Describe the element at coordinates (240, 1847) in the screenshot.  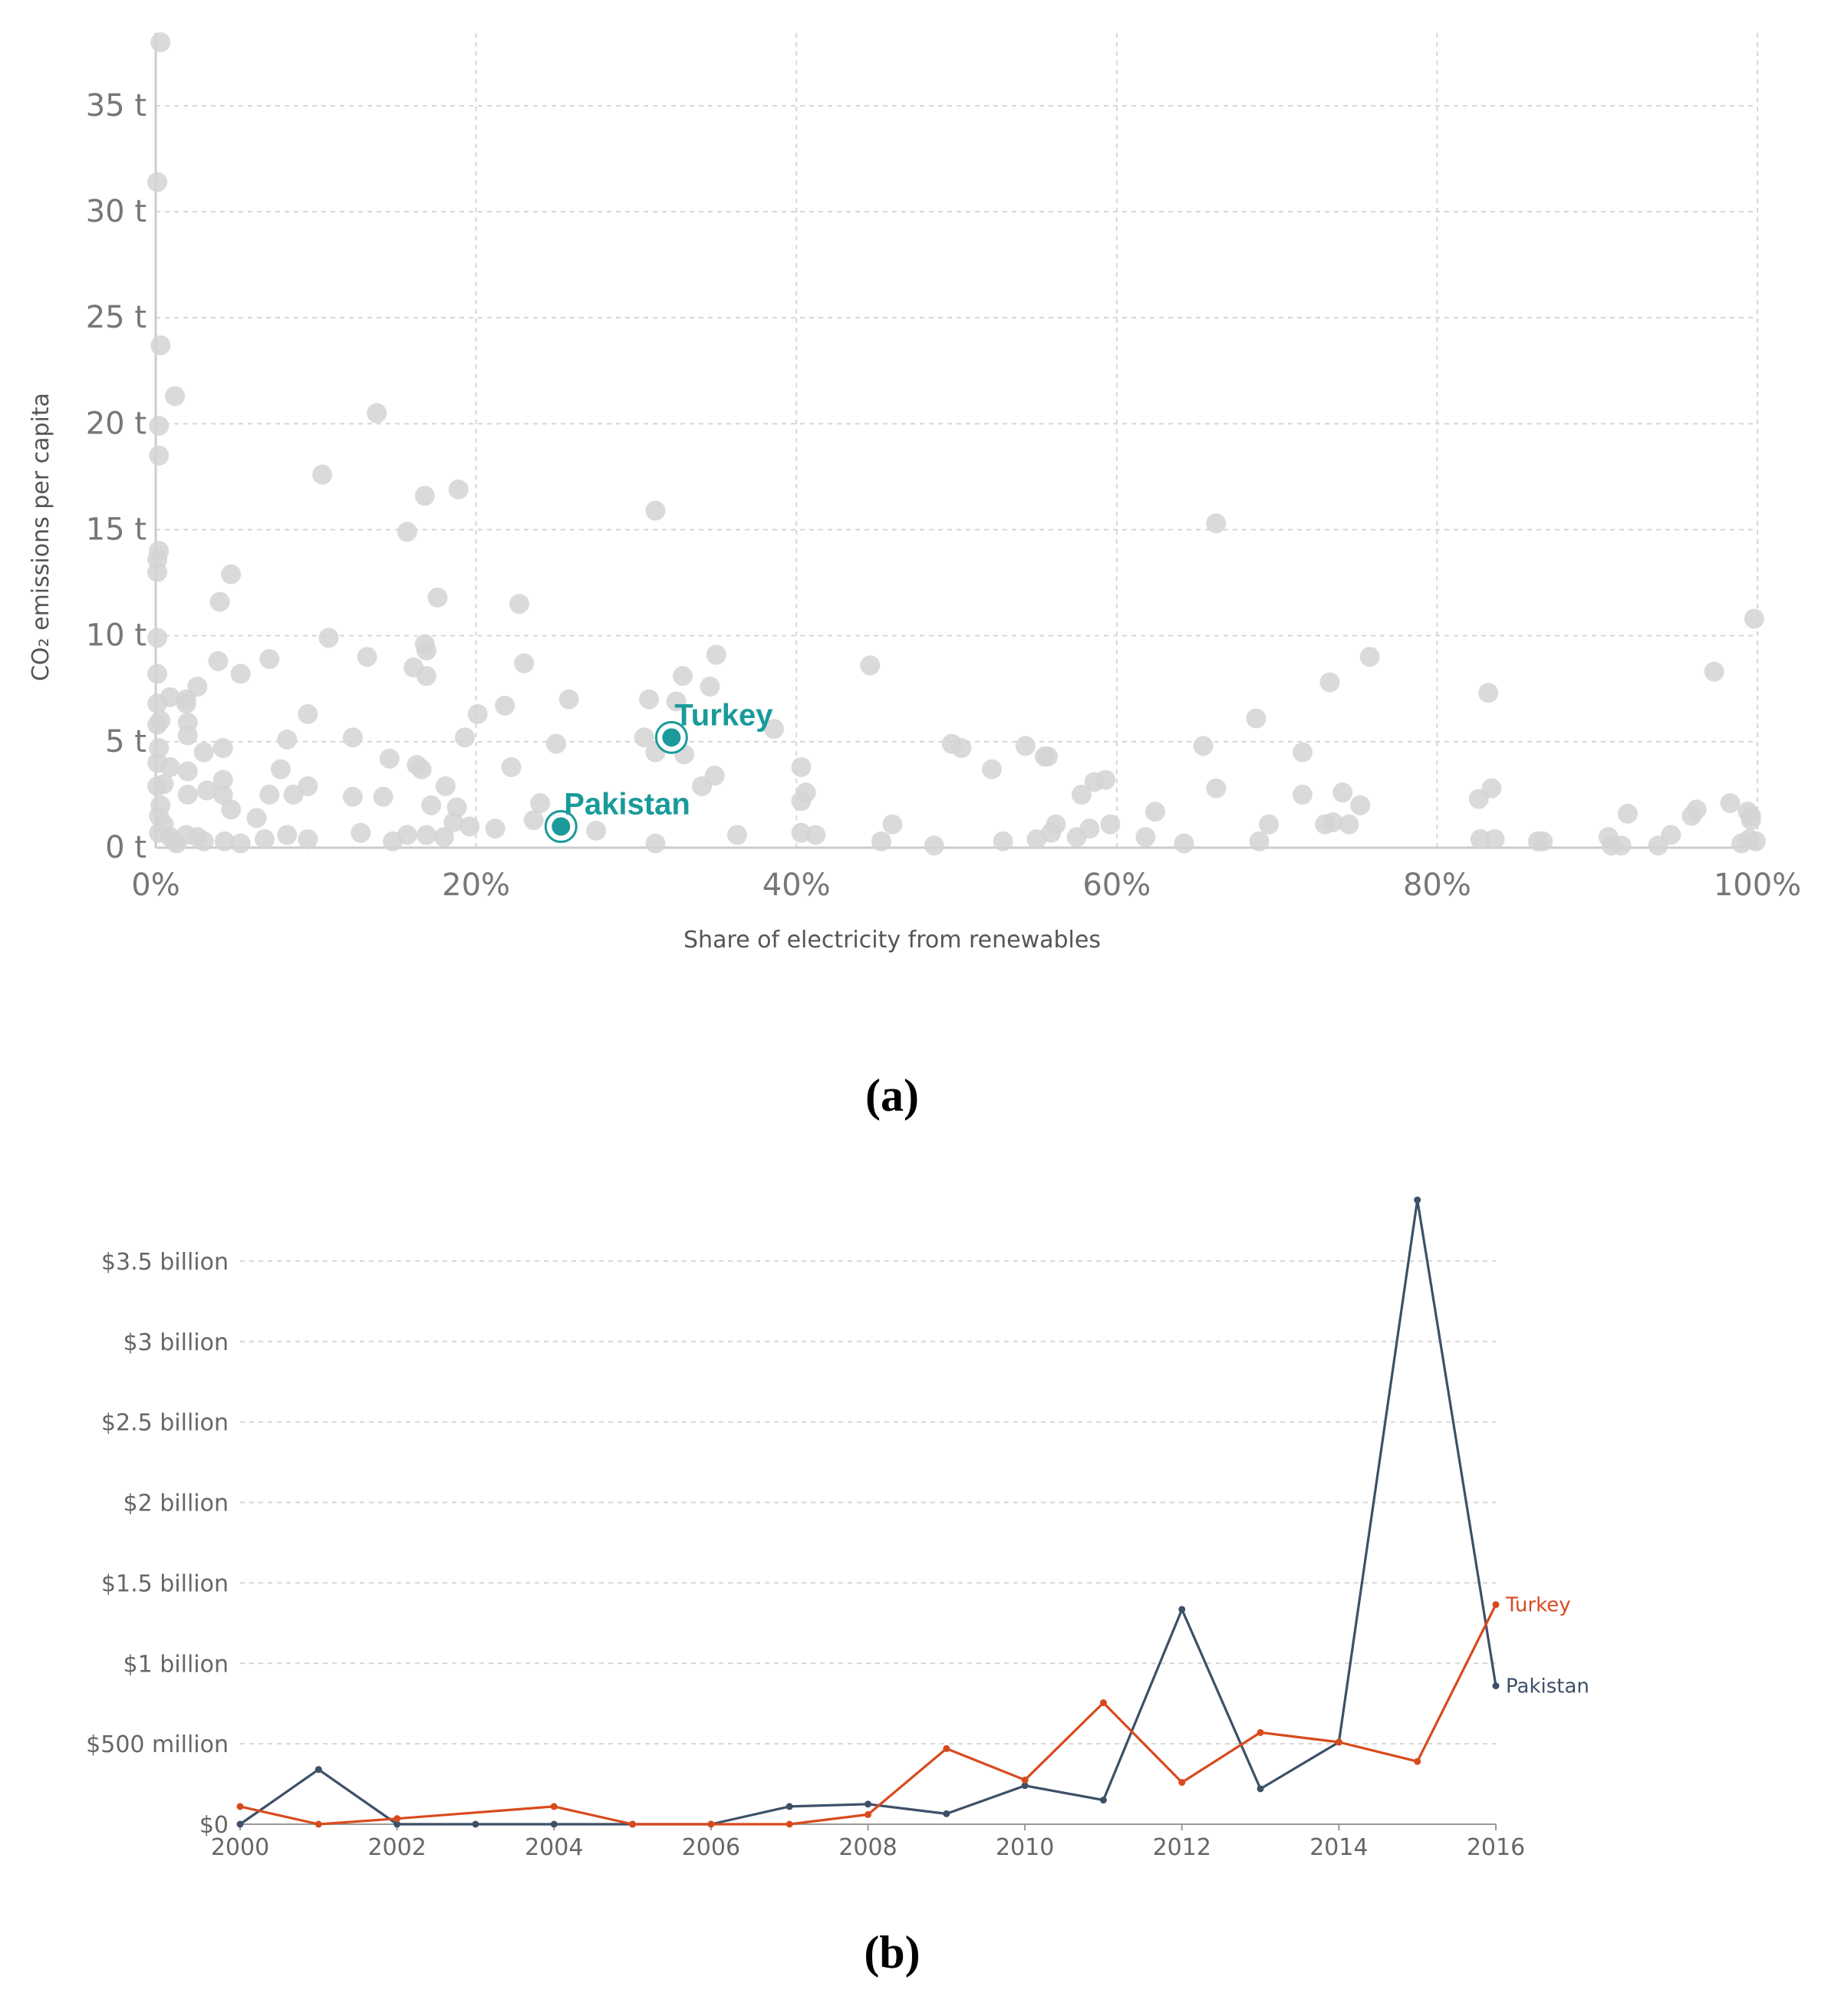
I see `line-x-tick-label: 2000` at that location.